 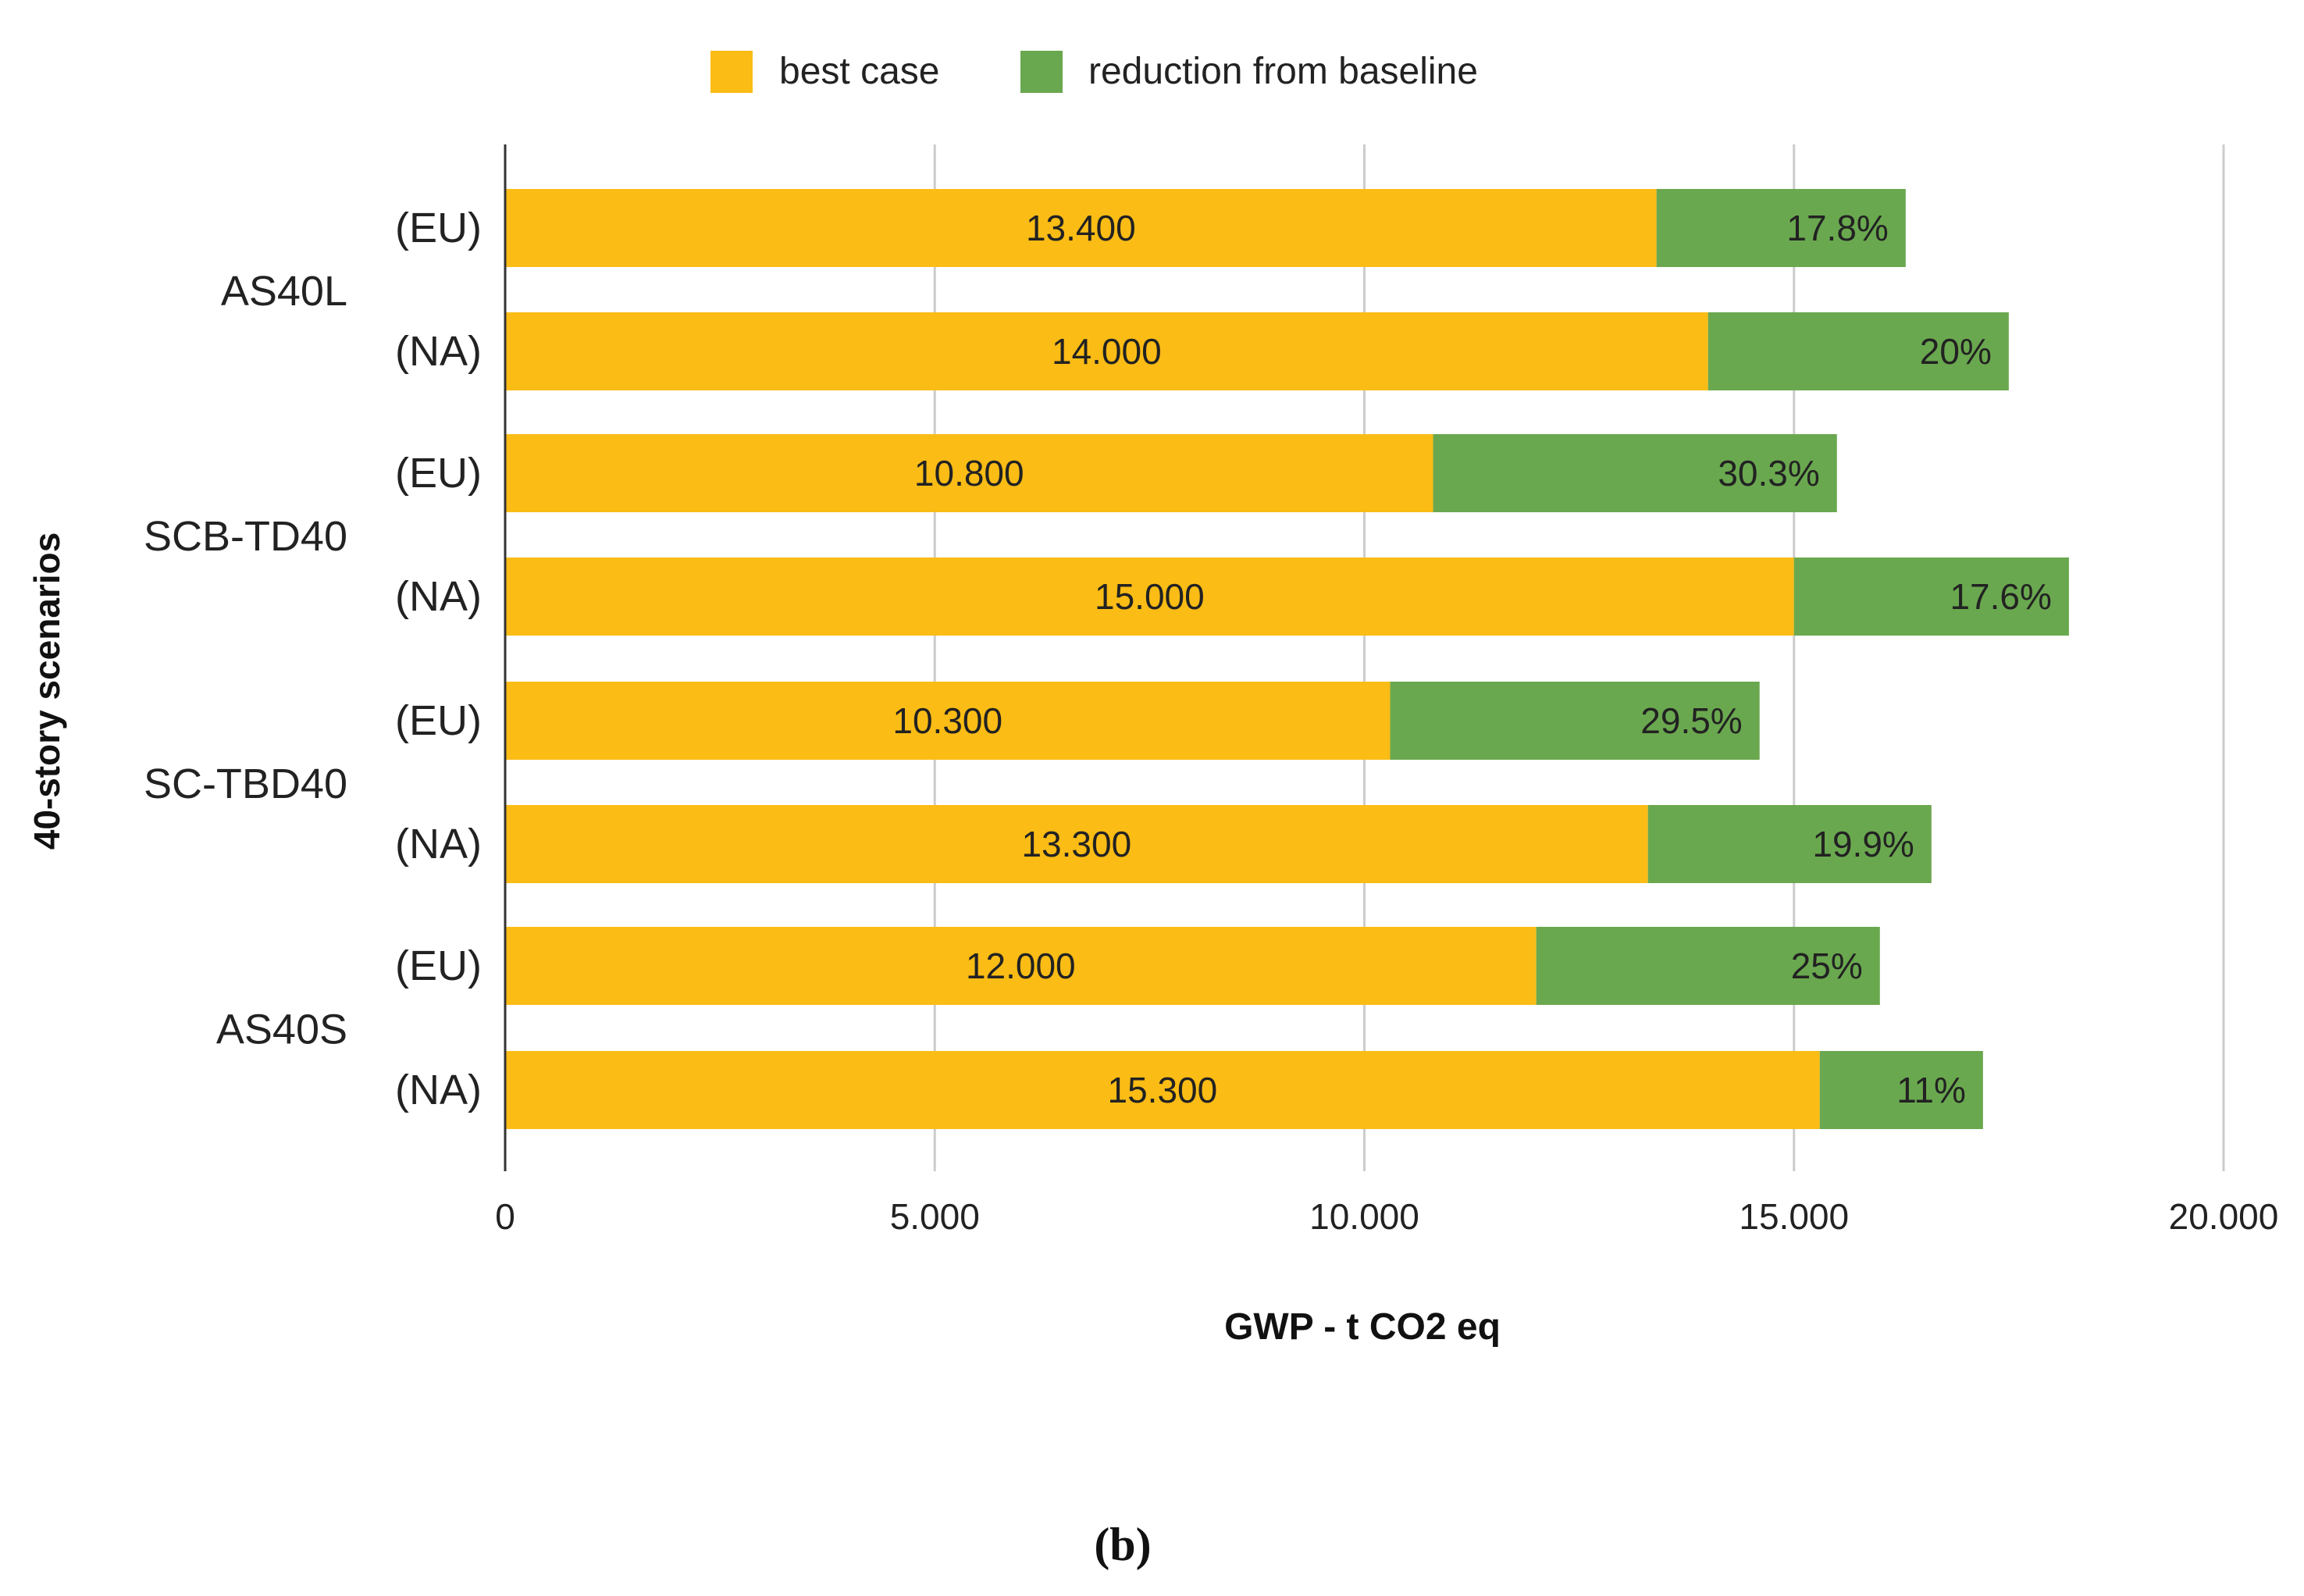 What do you see at coordinates (1122, 1544) in the screenshot?
I see `figure-caption: (b)` at bounding box center [1122, 1544].